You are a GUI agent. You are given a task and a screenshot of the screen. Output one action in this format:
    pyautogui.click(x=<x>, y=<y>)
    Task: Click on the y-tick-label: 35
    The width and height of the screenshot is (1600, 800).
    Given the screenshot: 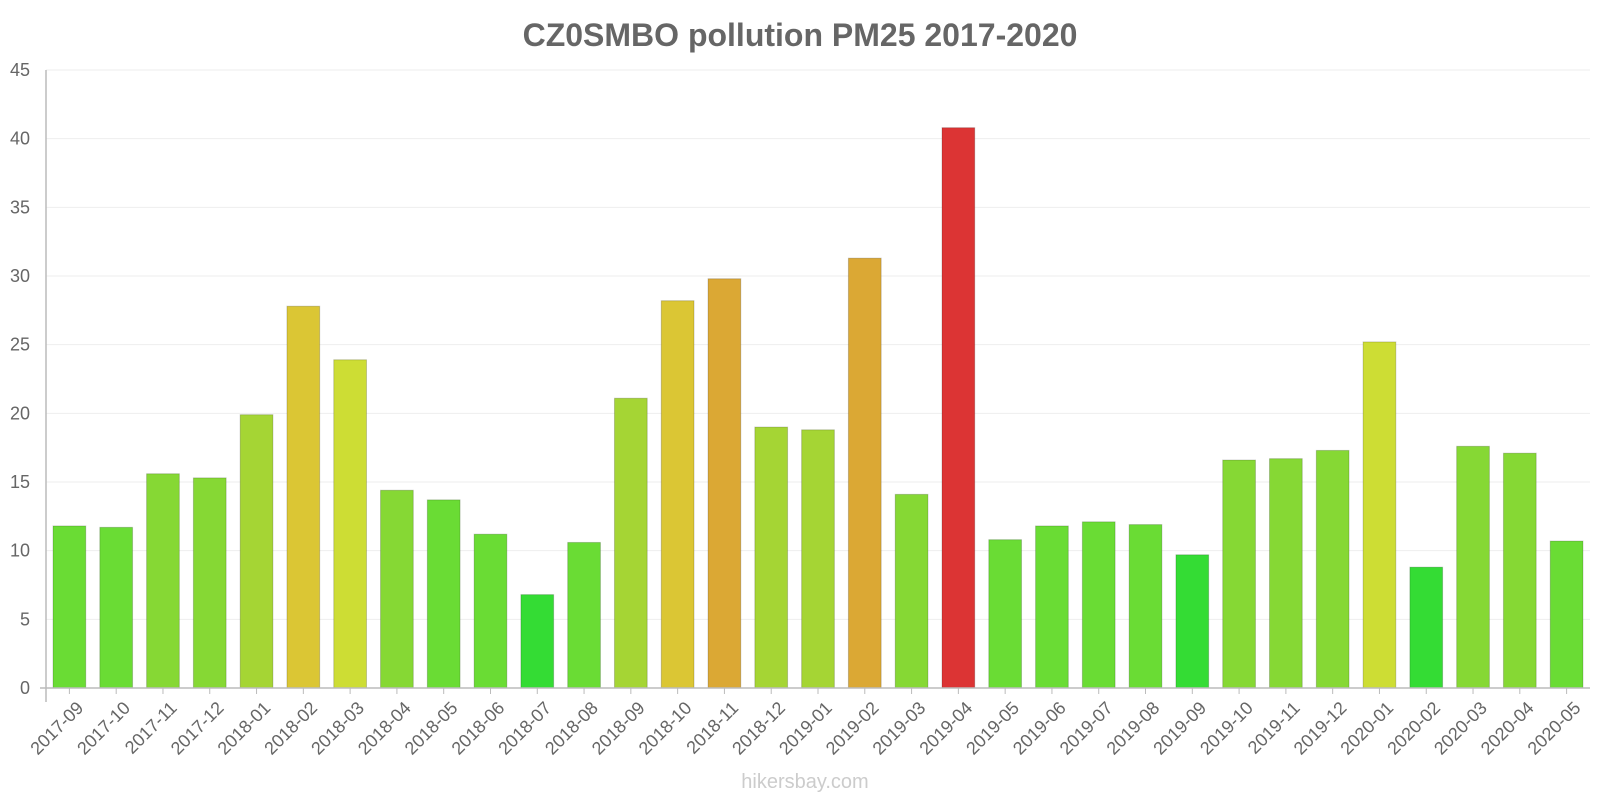 What is the action you would take?
    pyautogui.click(x=20, y=207)
    